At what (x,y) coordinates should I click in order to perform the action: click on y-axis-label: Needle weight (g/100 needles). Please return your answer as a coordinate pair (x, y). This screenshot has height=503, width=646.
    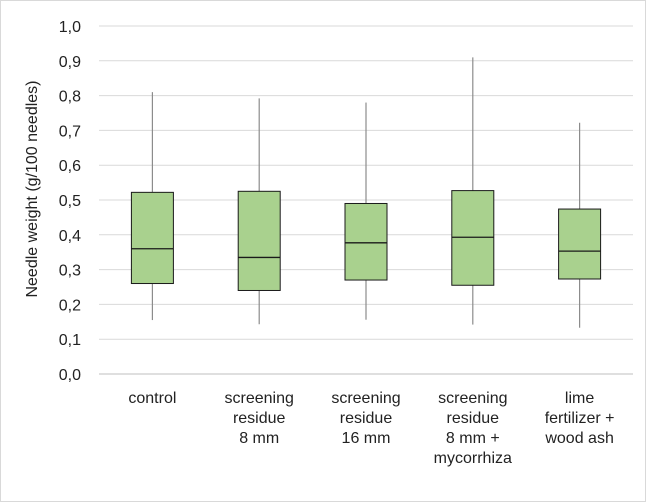
    Looking at the image, I should click on (32, 188).